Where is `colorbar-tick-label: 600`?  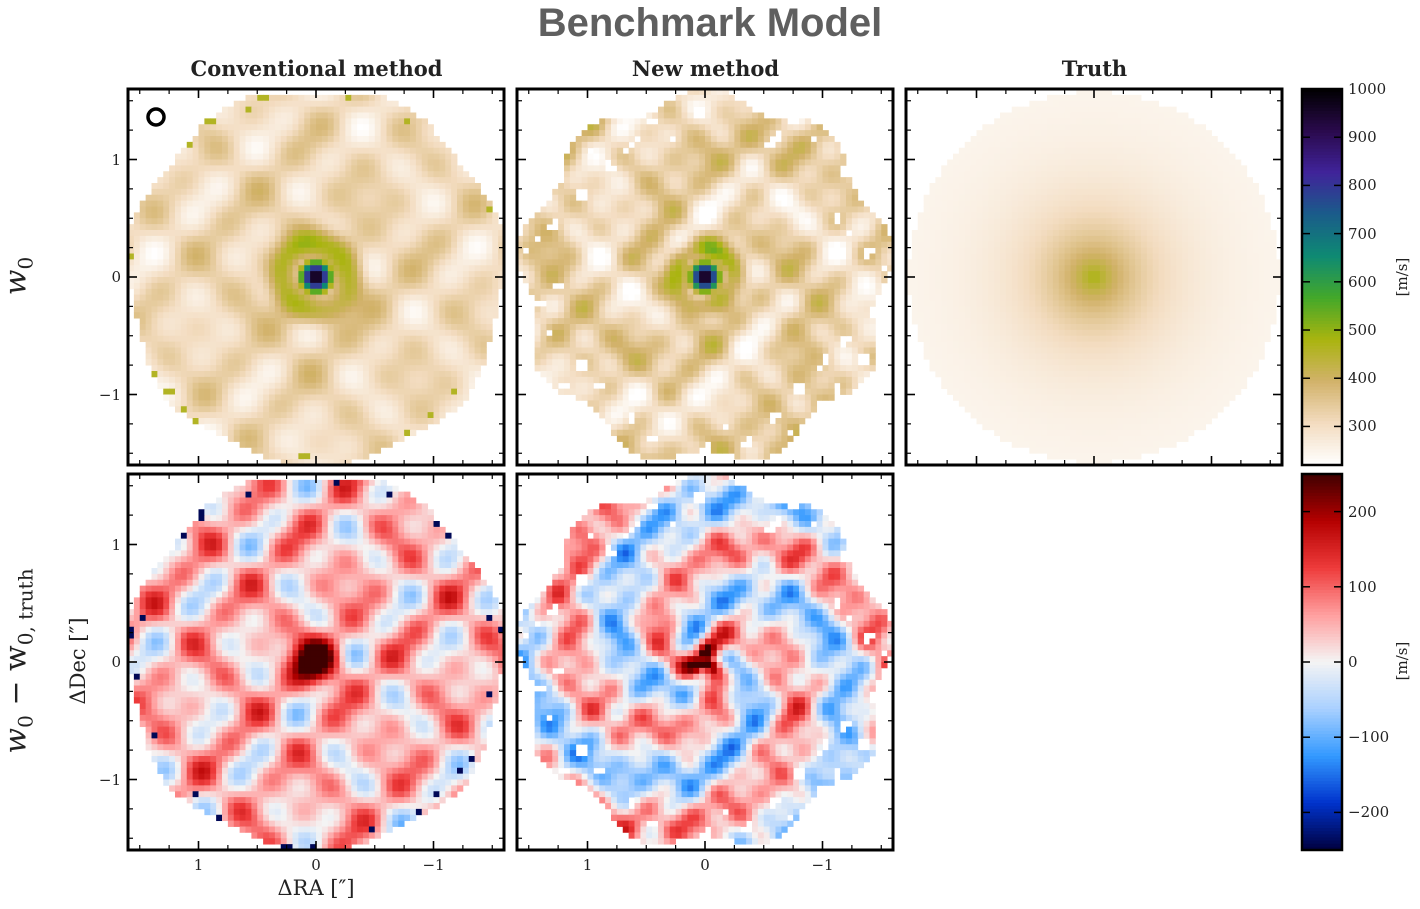 colorbar-tick-label: 600 is located at coordinates (1362, 281).